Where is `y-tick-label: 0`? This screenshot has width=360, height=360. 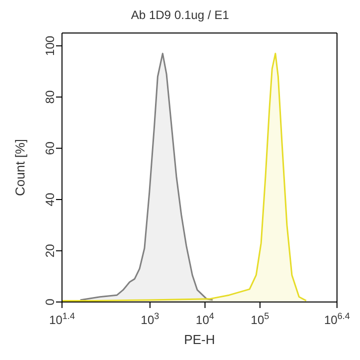
y-tick-label: 0 is located at coordinates (50, 302).